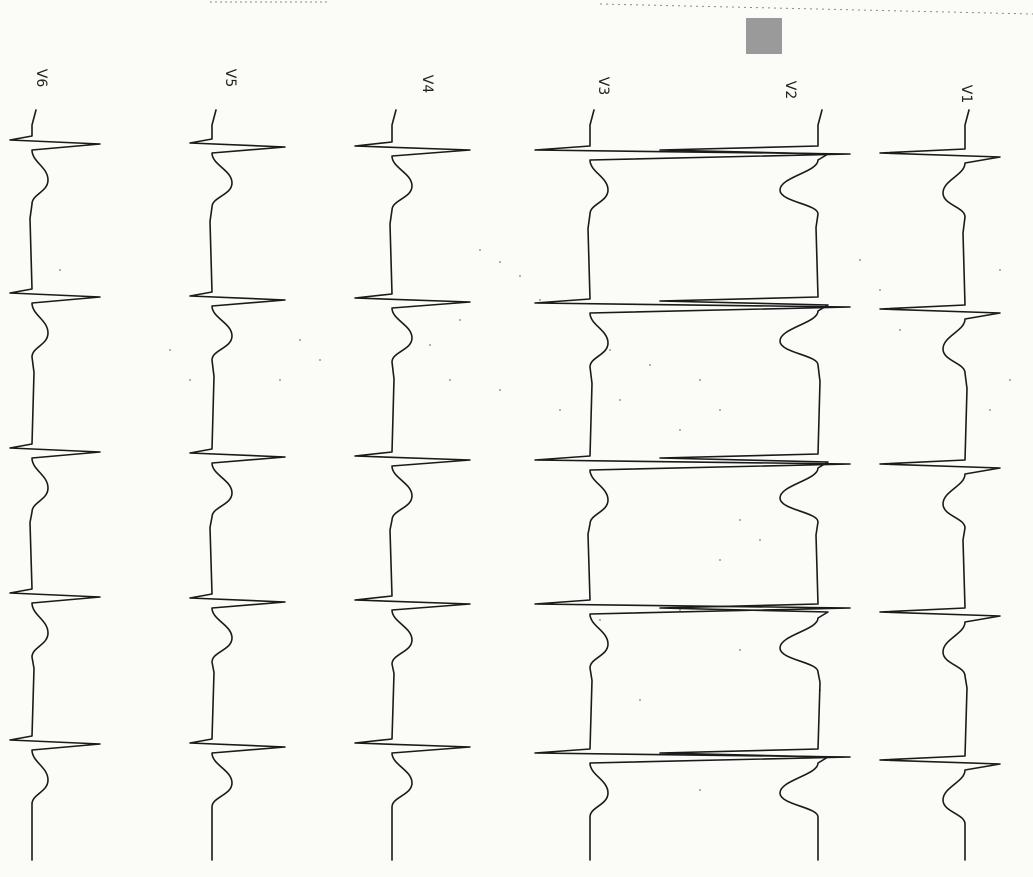  Describe the element at coordinates (603, 86) in the screenshot. I see `lead-label-v3: V3` at that location.